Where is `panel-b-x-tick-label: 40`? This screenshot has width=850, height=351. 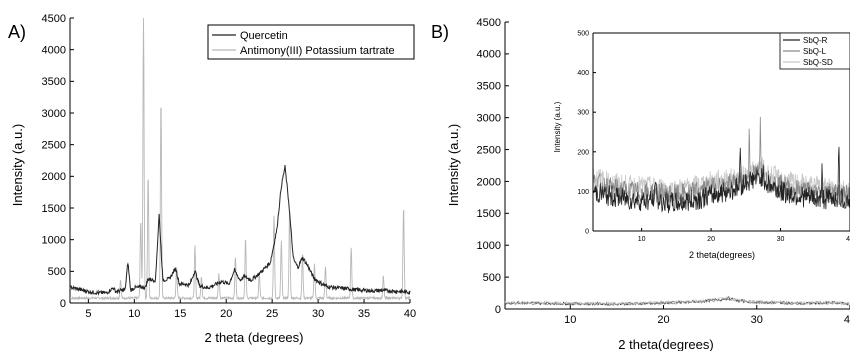 panel-b-x-tick-label: 40 is located at coordinates (847, 320).